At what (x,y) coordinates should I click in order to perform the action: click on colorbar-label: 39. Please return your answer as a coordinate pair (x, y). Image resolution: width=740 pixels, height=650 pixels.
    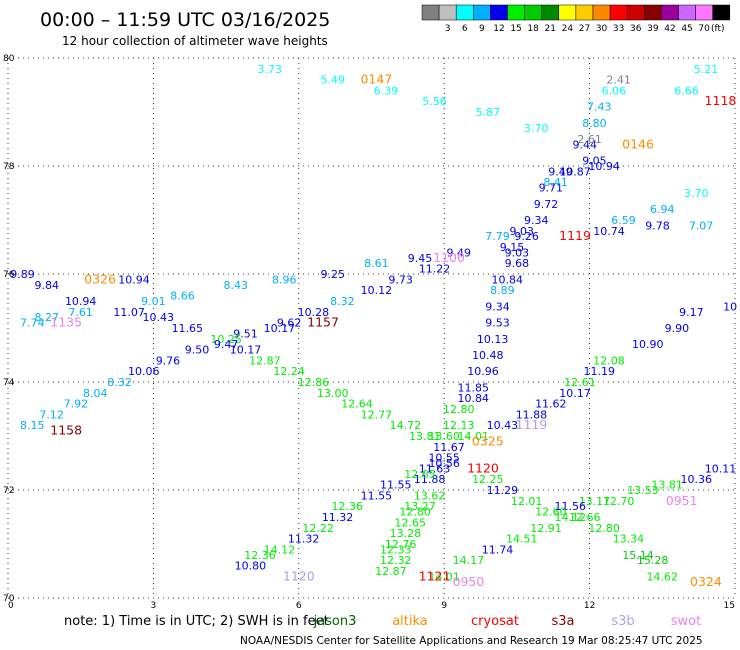
    Looking at the image, I should click on (653, 29).